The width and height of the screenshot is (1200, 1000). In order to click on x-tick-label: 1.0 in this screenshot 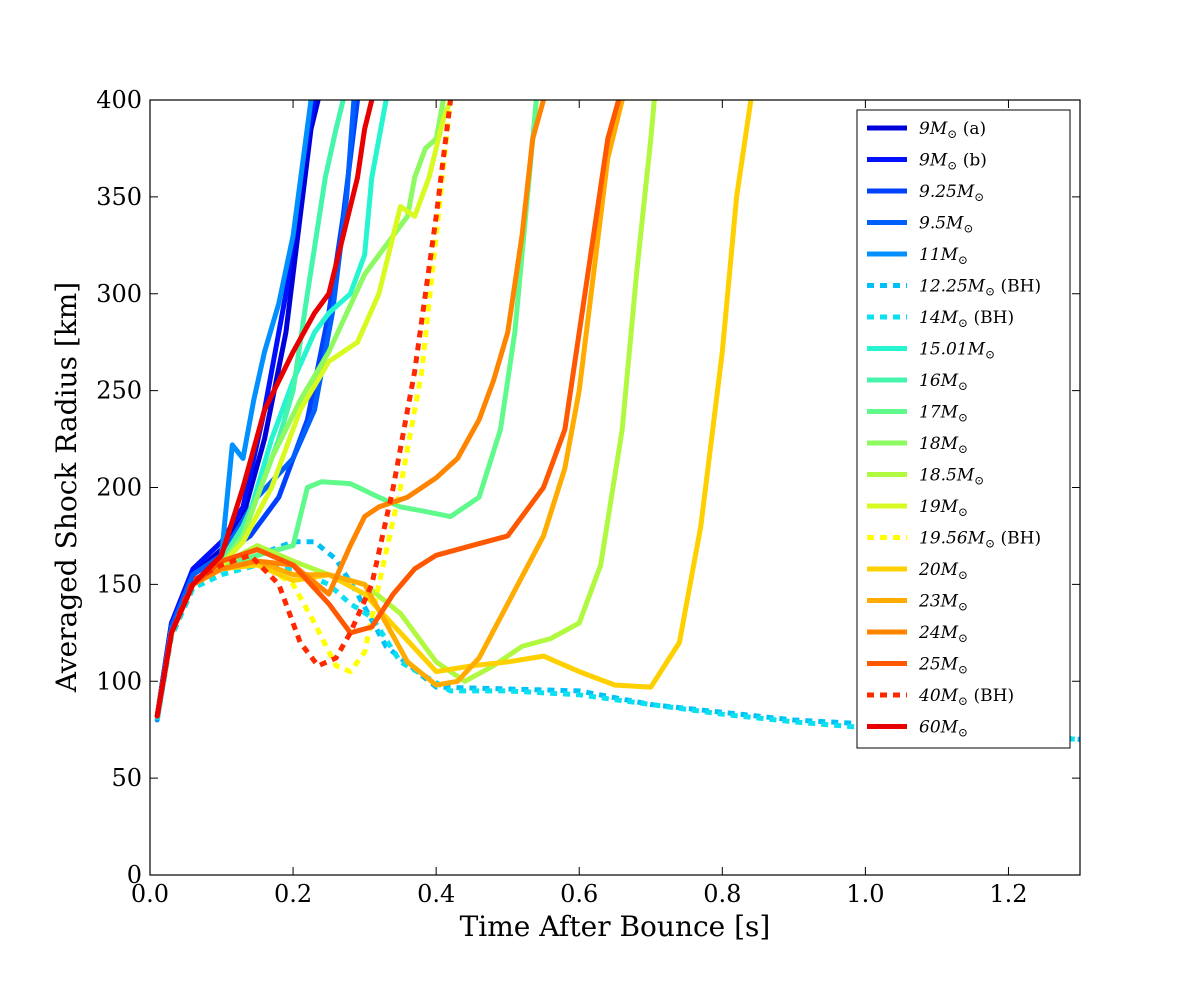, I will do `click(865, 894)`.